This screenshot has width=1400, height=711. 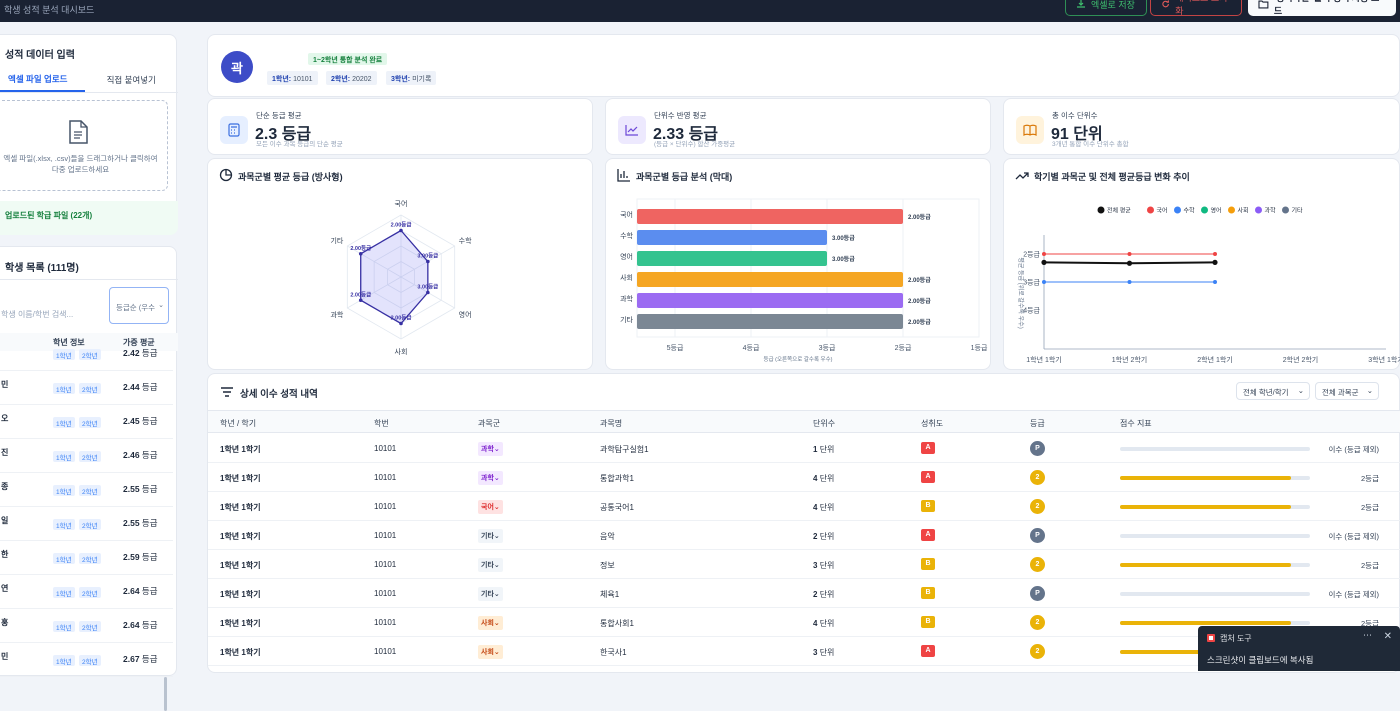 I want to click on year3-badge: 3학년: 미기록, so click(x=411, y=78).